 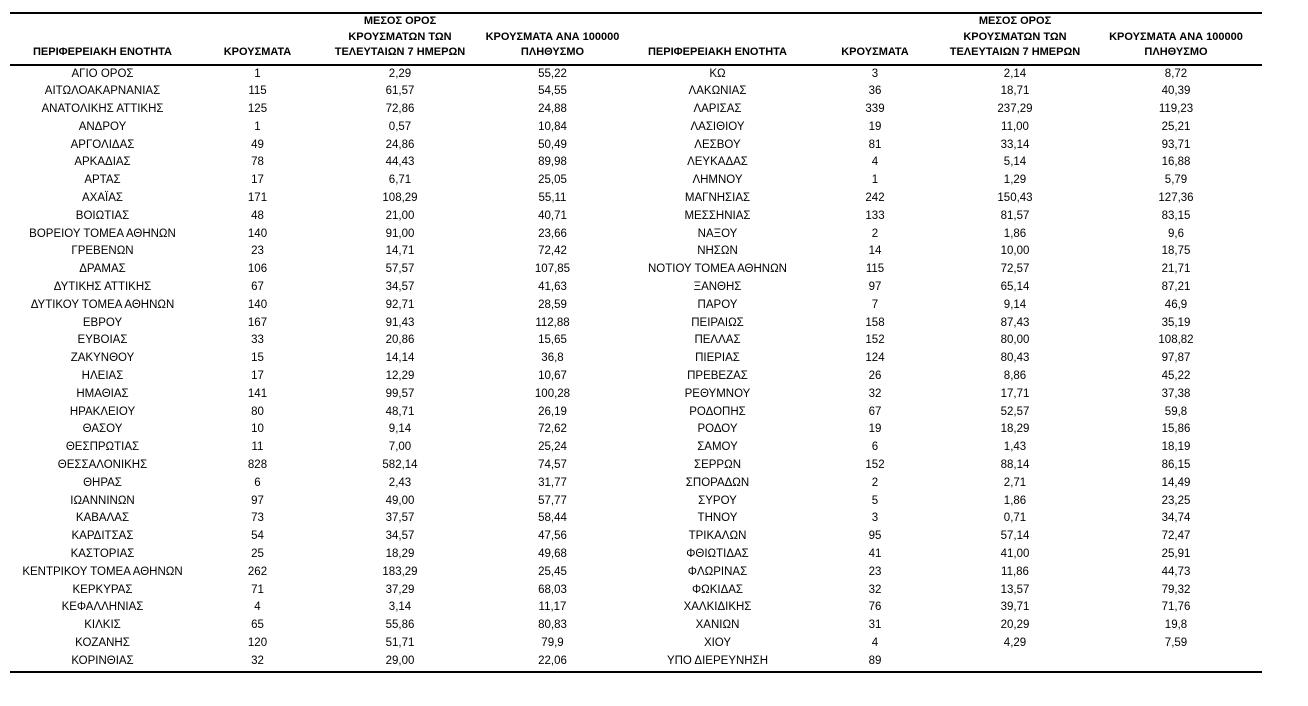 I want to click on cases-cell-right: 97, so click(x=875, y=287).